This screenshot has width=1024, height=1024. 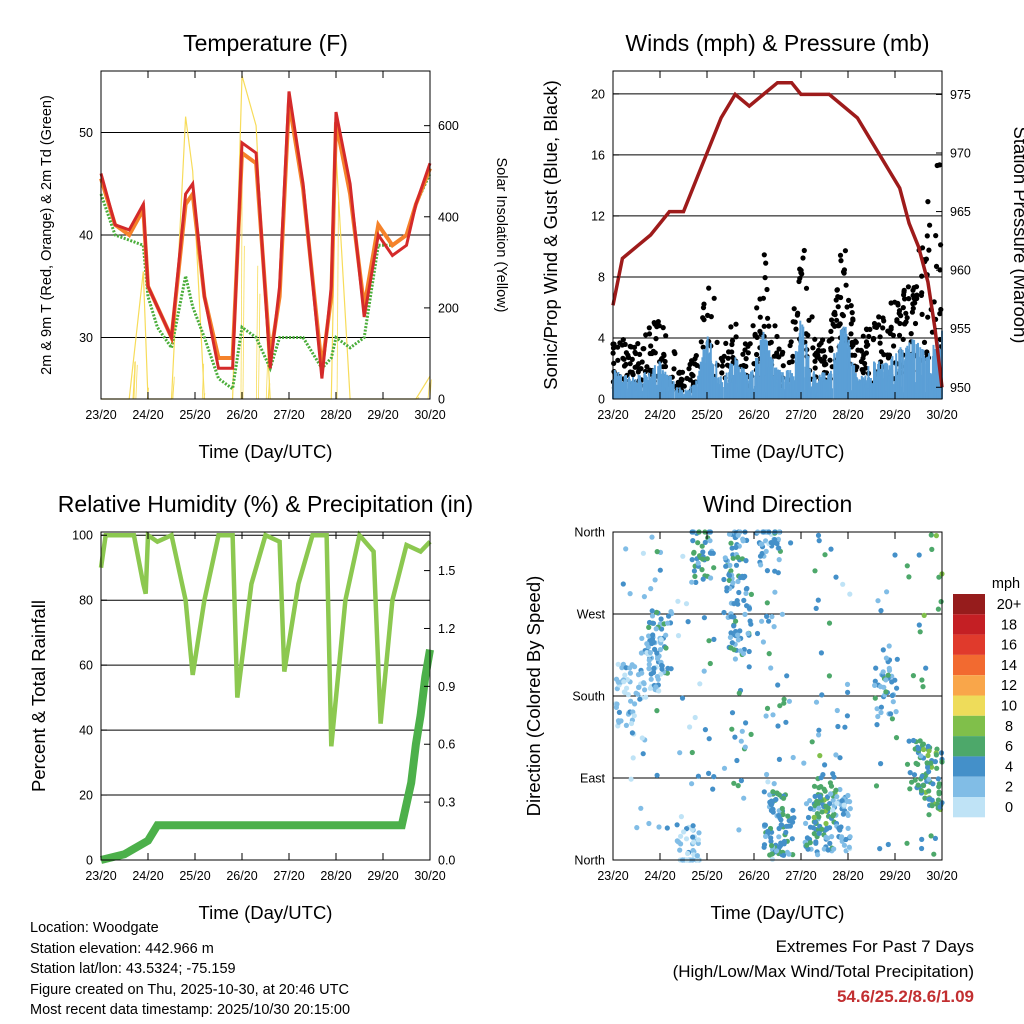 What do you see at coordinates (446, 745) in the screenshot?
I see `rh-y2tick-label: 0.6` at bounding box center [446, 745].